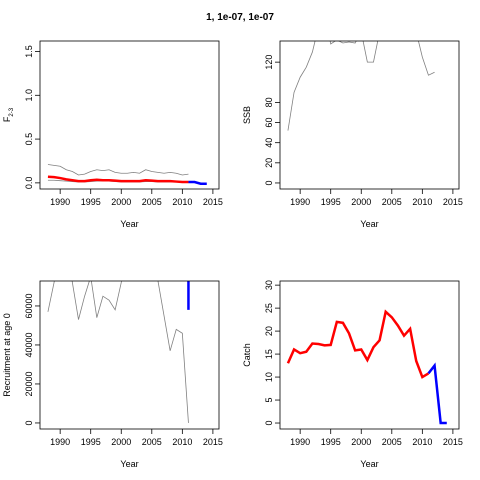 Image resolution: width=480 pixels, height=480 pixels. Describe the element at coordinates (269, 354) in the screenshot. I see `y-tick-label: 15` at that location.